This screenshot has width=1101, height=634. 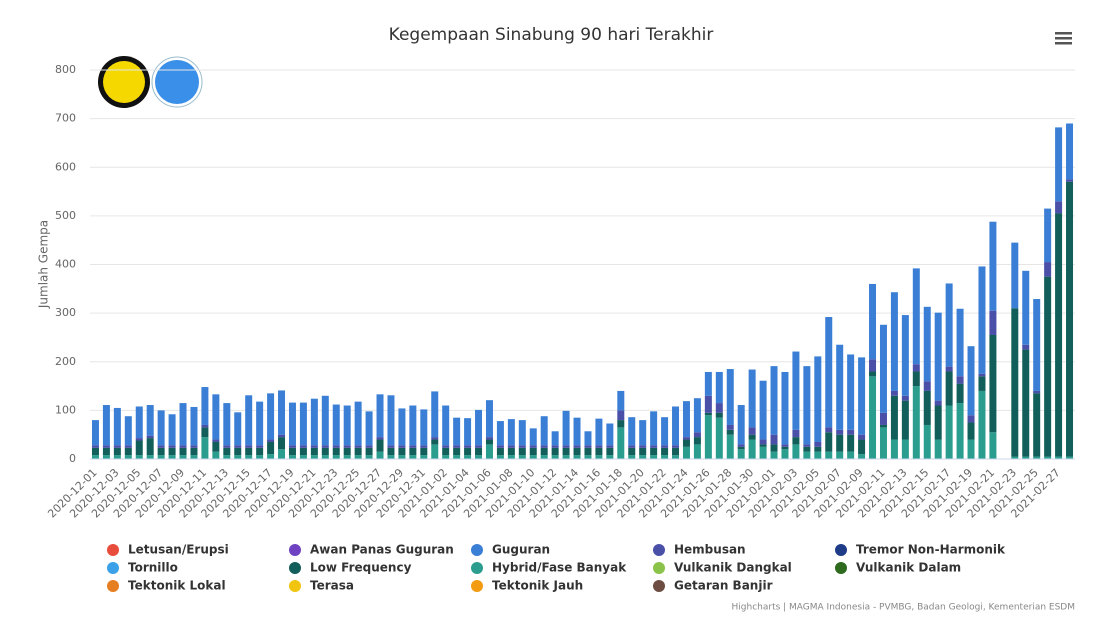 I want to click on menu-button, so click(x=1063, y=38).